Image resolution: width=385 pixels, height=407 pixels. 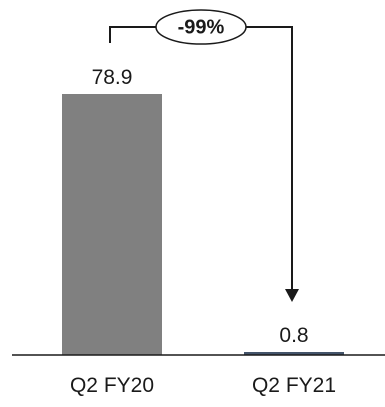 I want to click on x-tick-label-1: Q2 FY20, so click(x=112, y=385).